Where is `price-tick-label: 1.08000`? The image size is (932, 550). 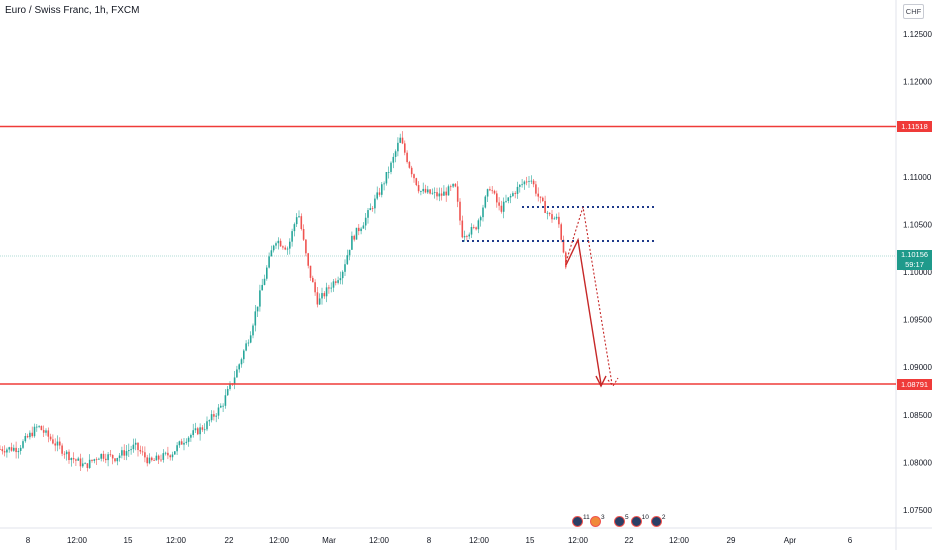 price-tick-label: 1.08000 is located at coordinates (917, 462).